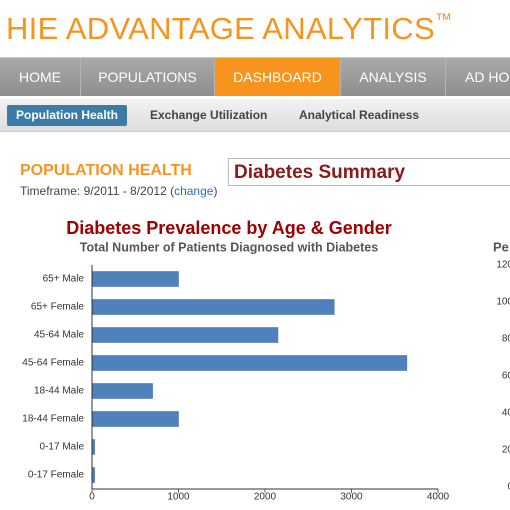  What do you see at coordinates (53, 363) in the screenshot?
I see `y-tick-label: 45-64 Female` at bounding box center [53, 363].